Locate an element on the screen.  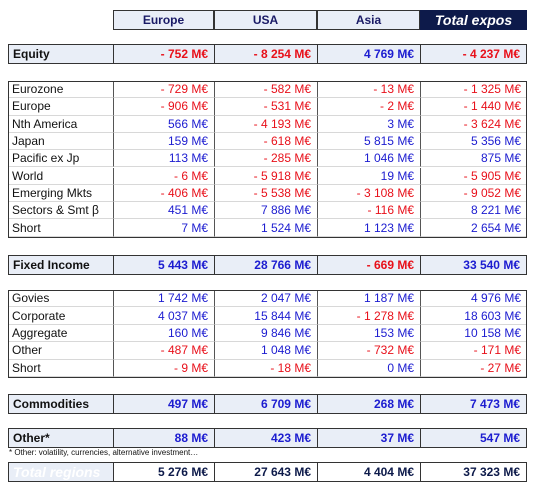
row-label: Fixed Income is located at coordinates (60, 265).